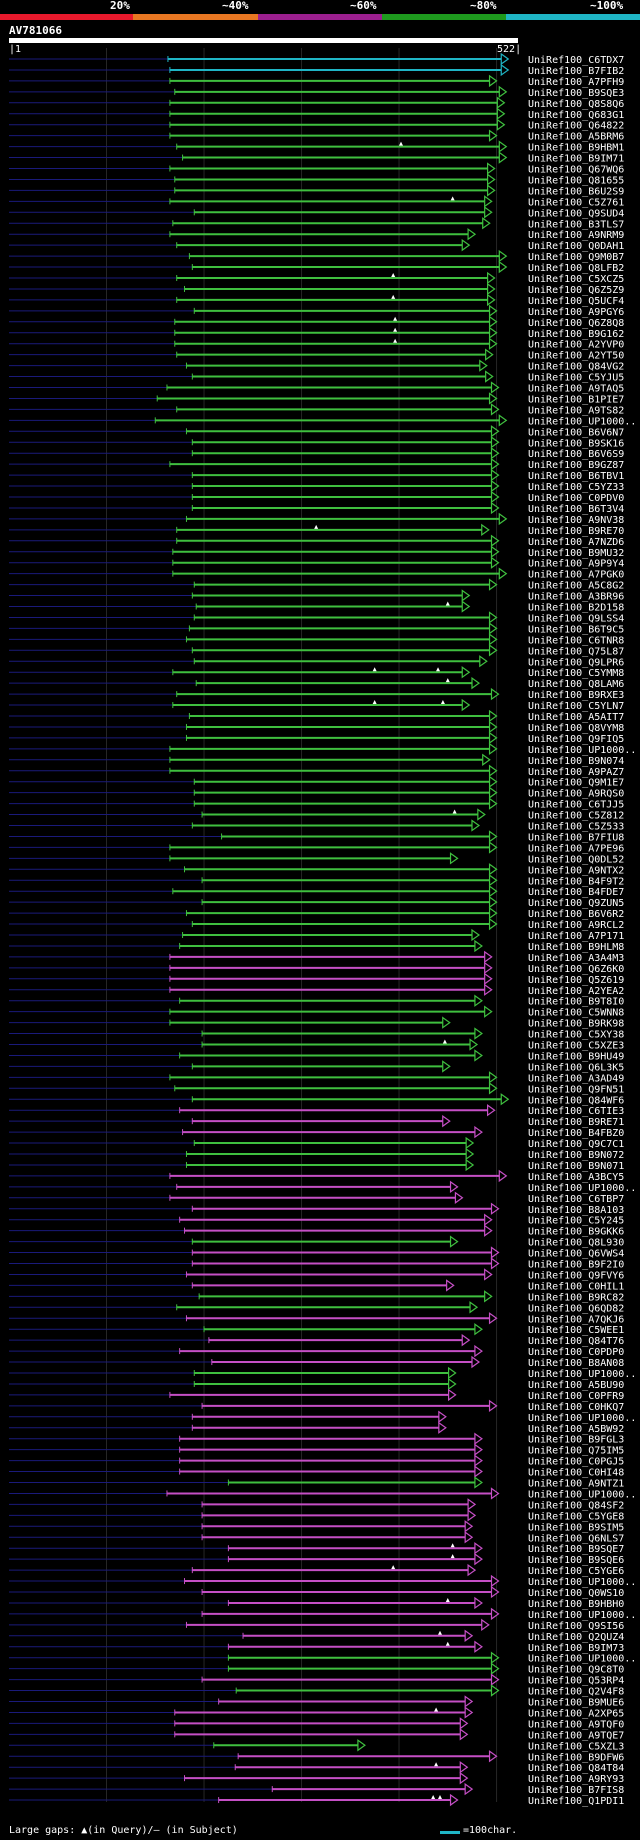  I want to click on hit-label: UniRef100_B2D158, so click(576, 608).